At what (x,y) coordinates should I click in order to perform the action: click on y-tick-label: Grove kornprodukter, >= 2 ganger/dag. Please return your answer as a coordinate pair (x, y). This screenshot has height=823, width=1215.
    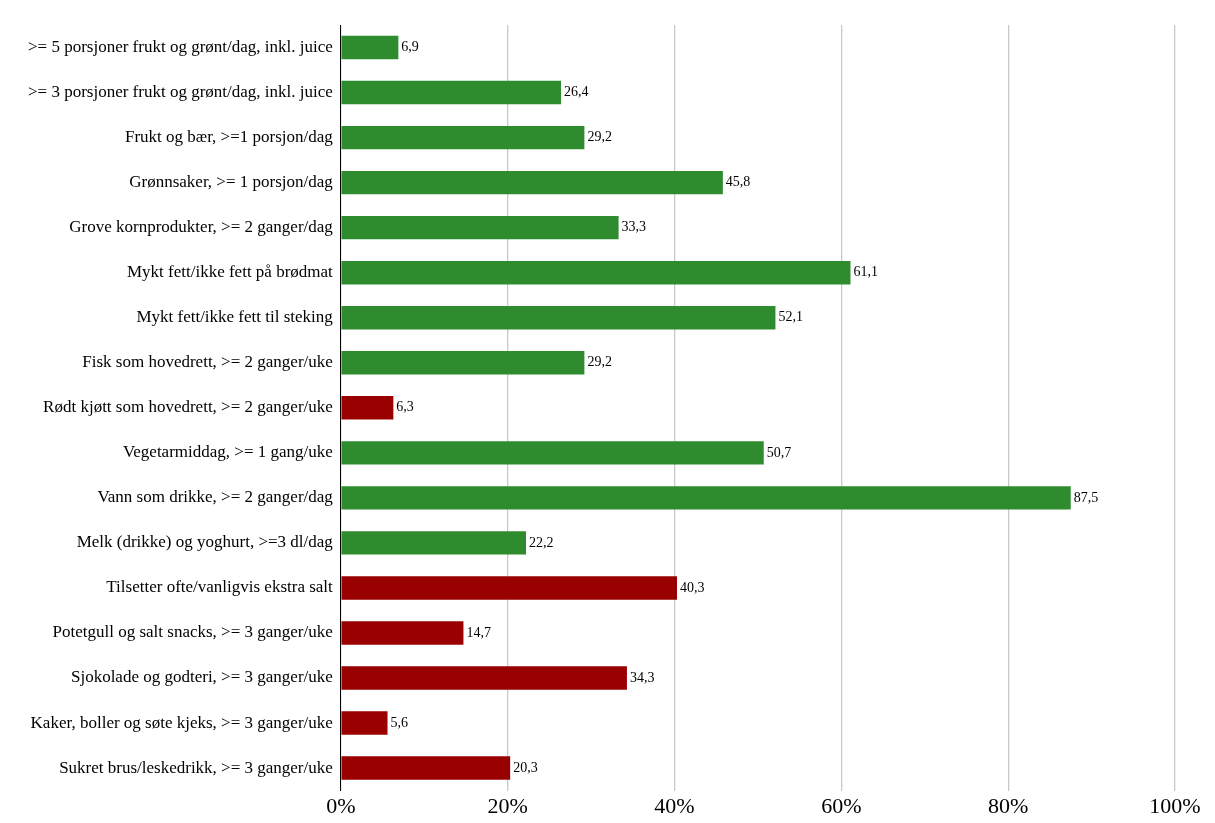
    Looking at the image, I should click on (201, 227).